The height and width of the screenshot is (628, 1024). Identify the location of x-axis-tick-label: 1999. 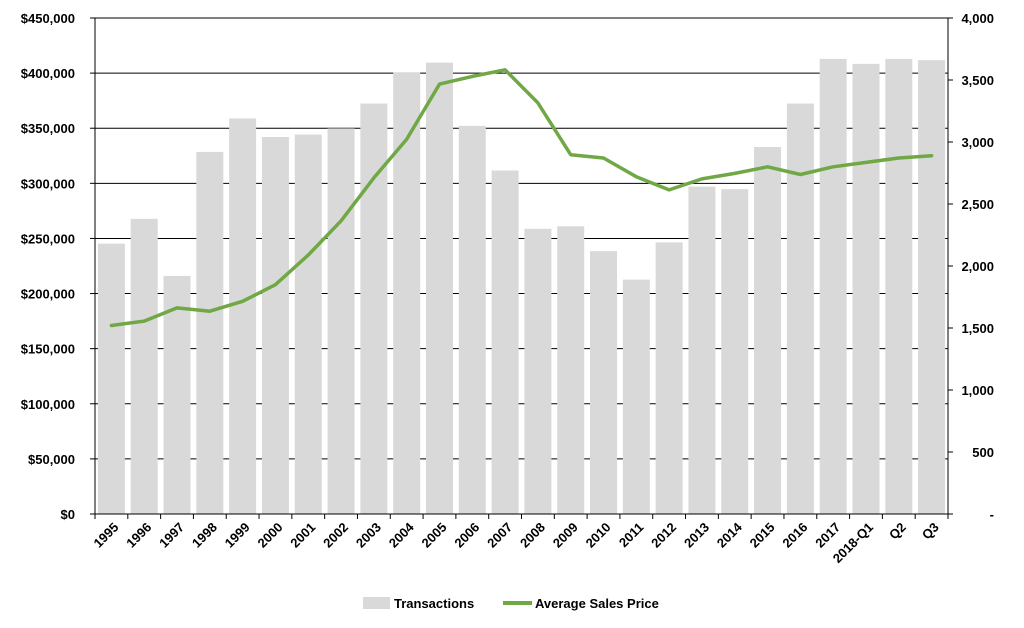
(237, 535).